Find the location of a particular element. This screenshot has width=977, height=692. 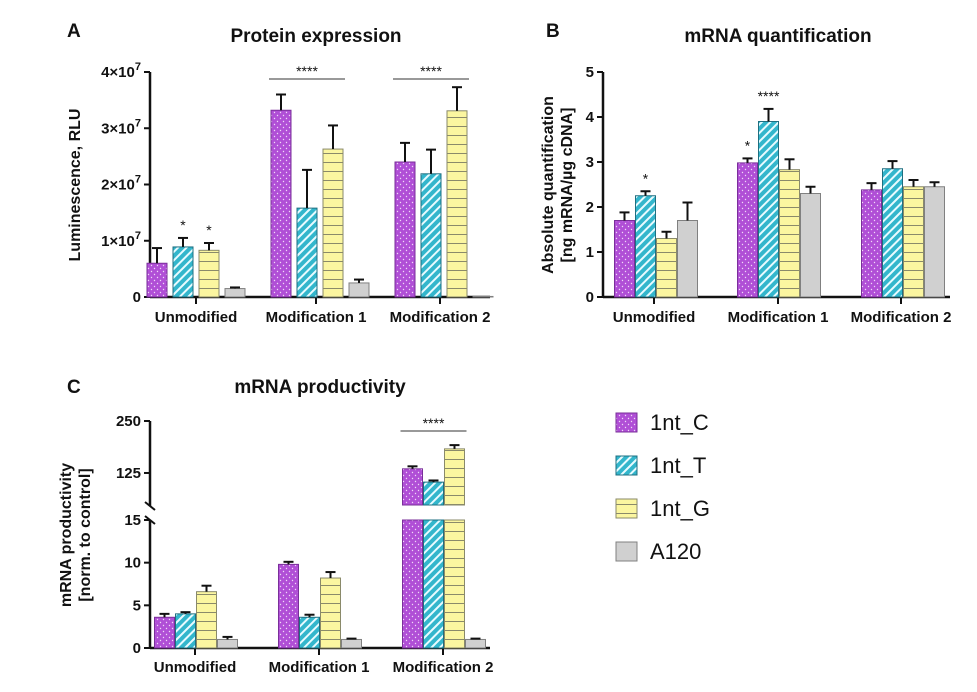

y-tick-label: 1 is located at coordinates (590, 252).